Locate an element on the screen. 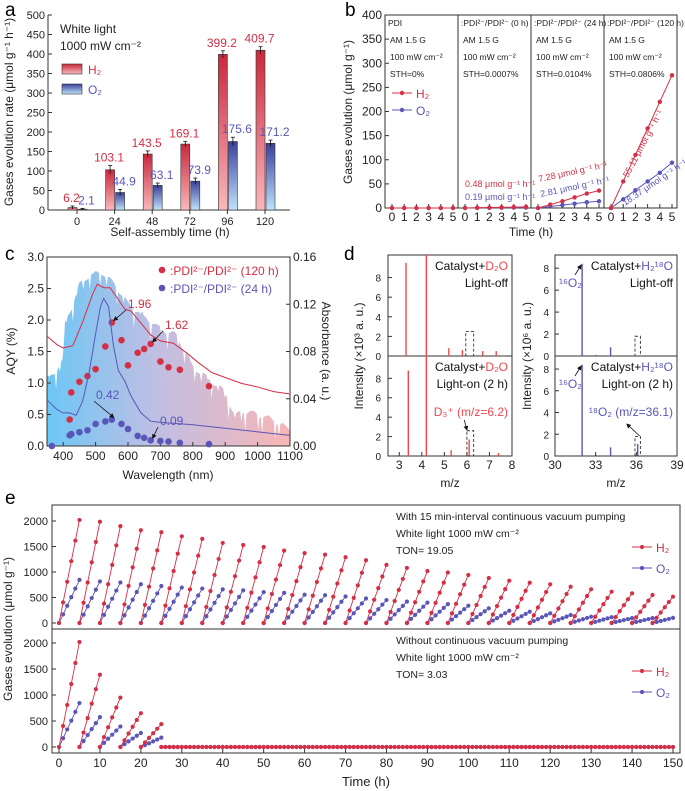  x-axis-label: Wavelength (nm) is located at coordinates (168, 475).